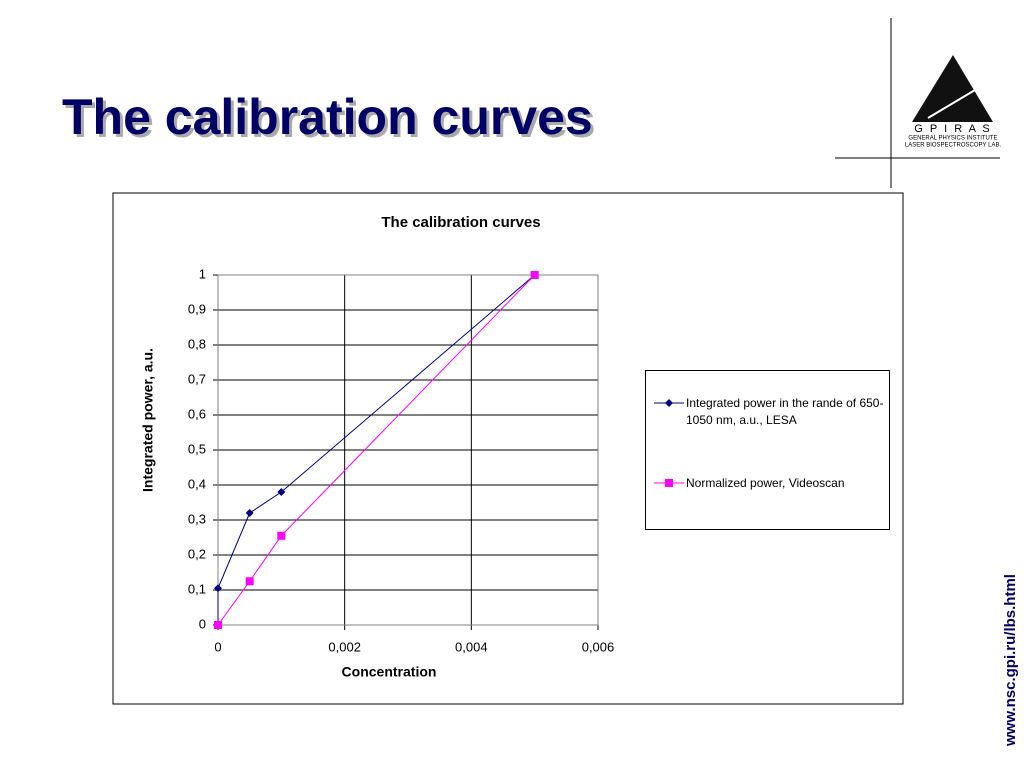  Describe the element at coordinates (951, 104) in the screenshot. I see `logo-stripe` at that location.